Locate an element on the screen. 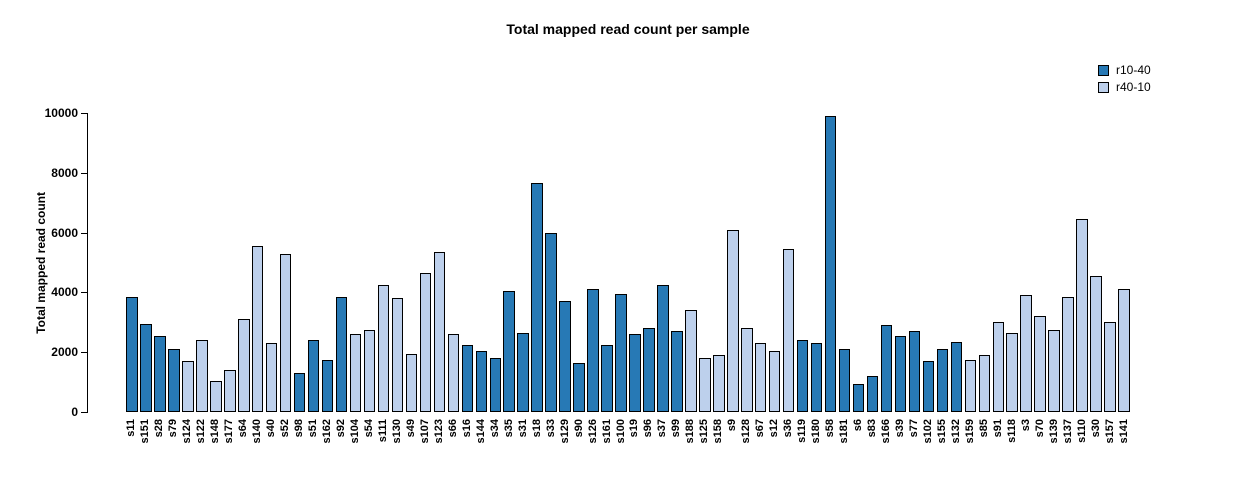  x-label-text: s83 is located at coordinates (872, 428).